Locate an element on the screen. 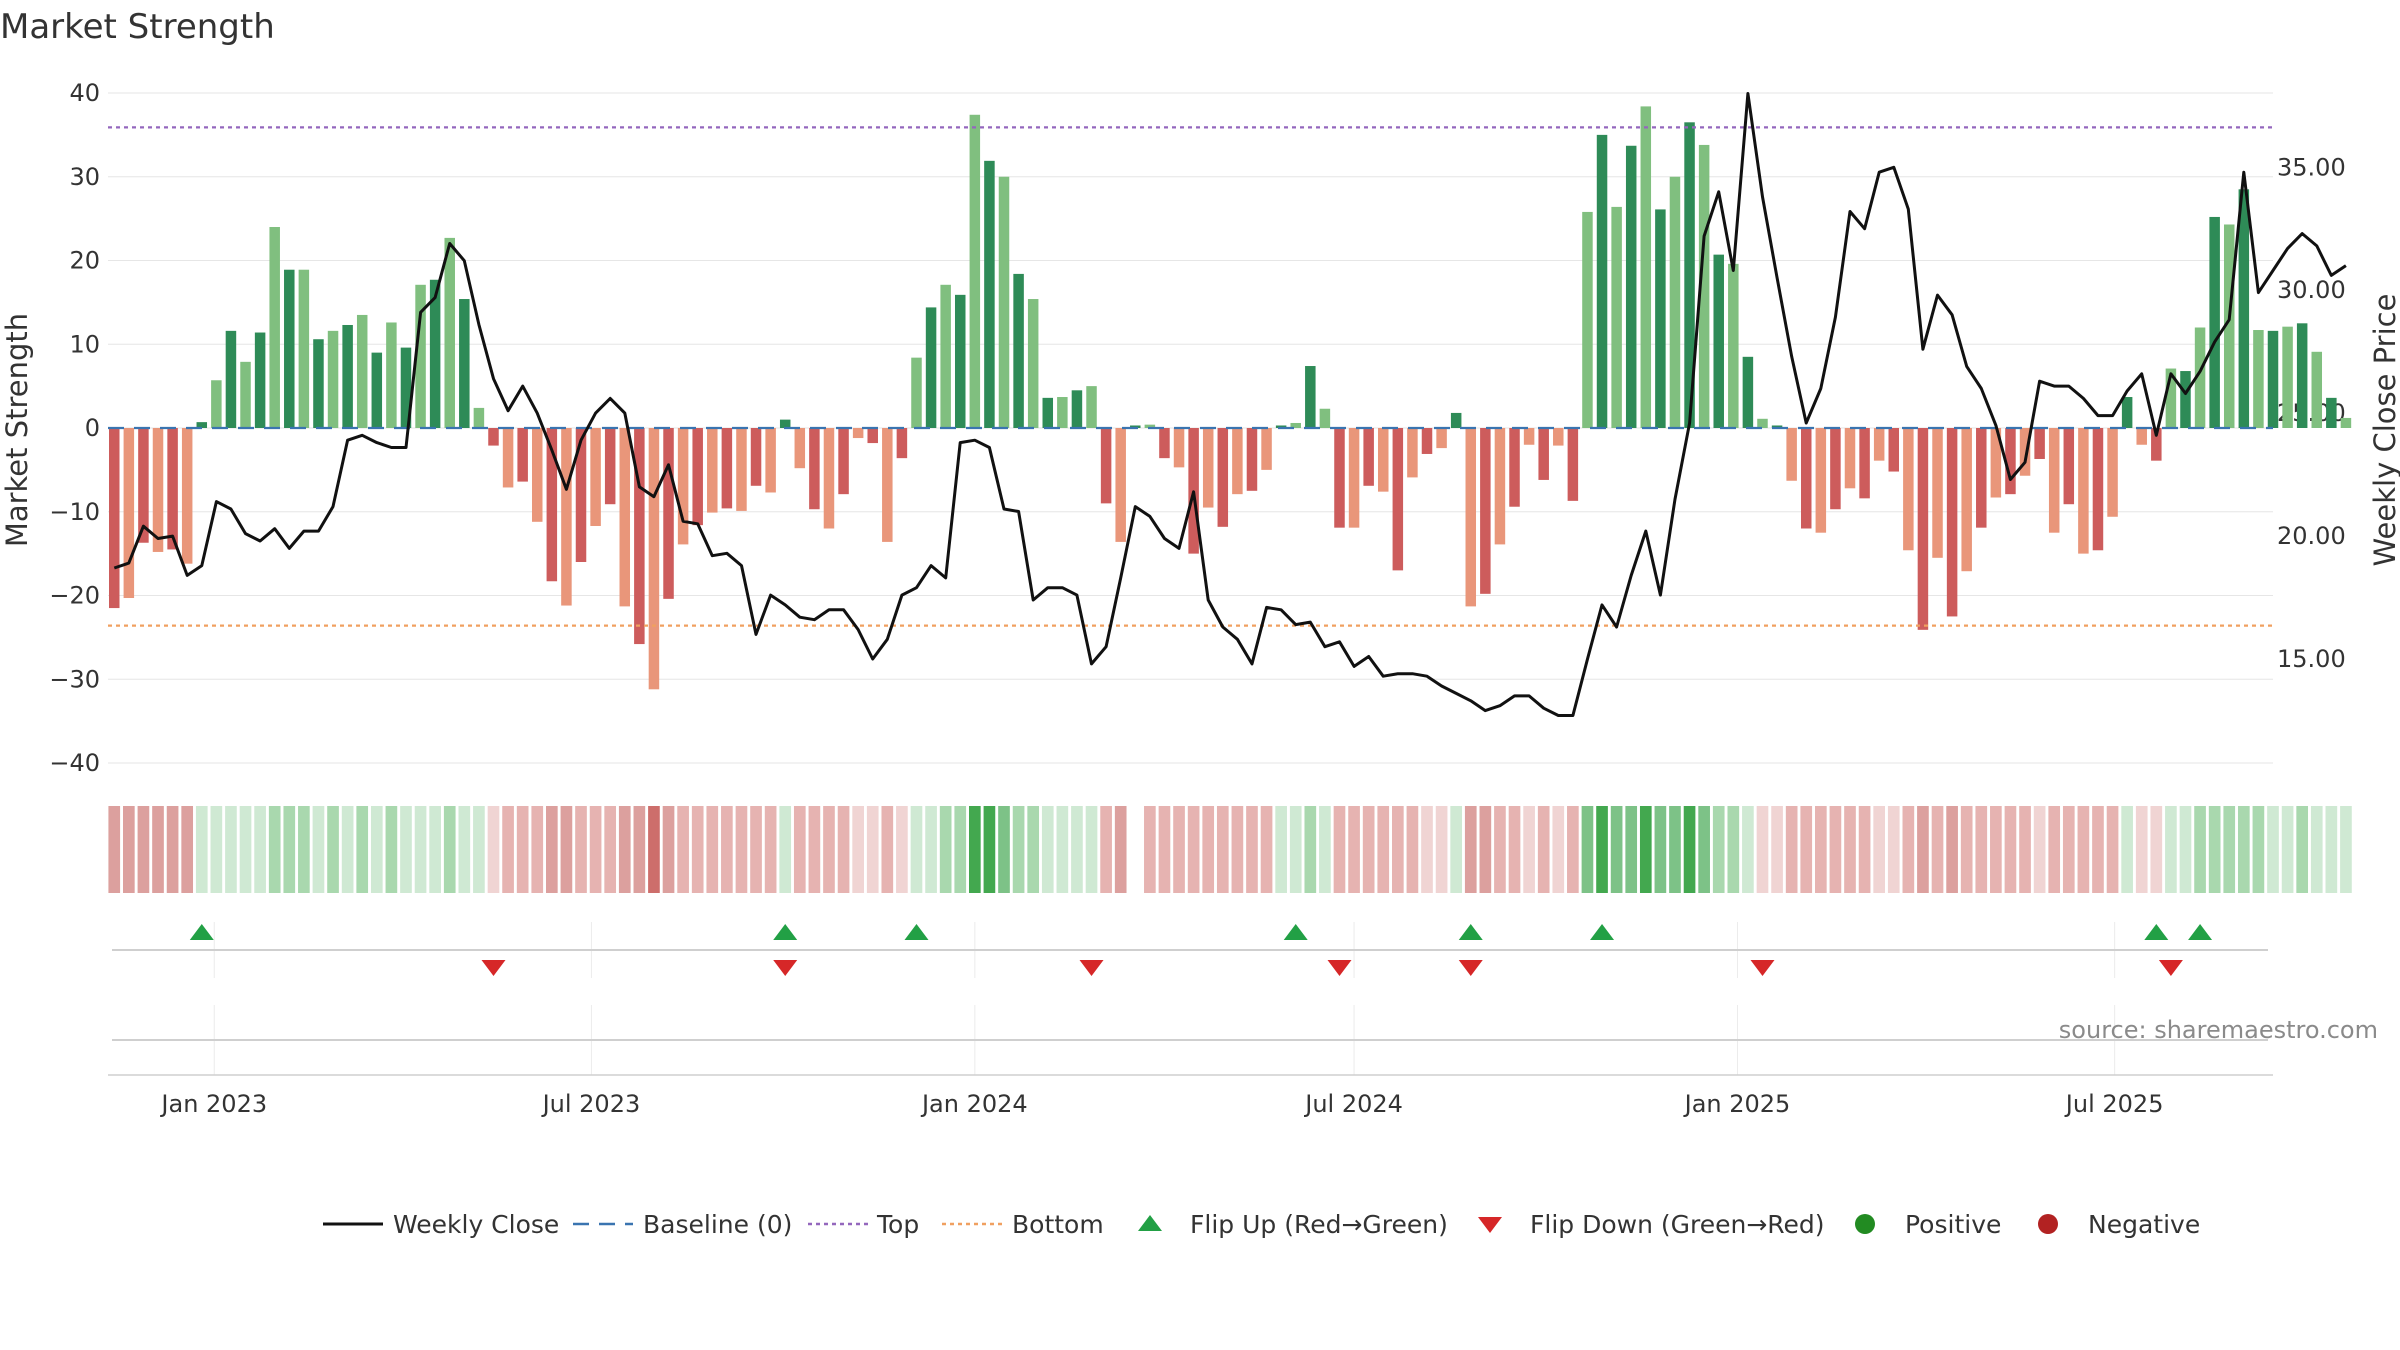 This screenshot has width=2400, height=1350. legend-swatch-flip-down is located at coordinates (1490, 1225).